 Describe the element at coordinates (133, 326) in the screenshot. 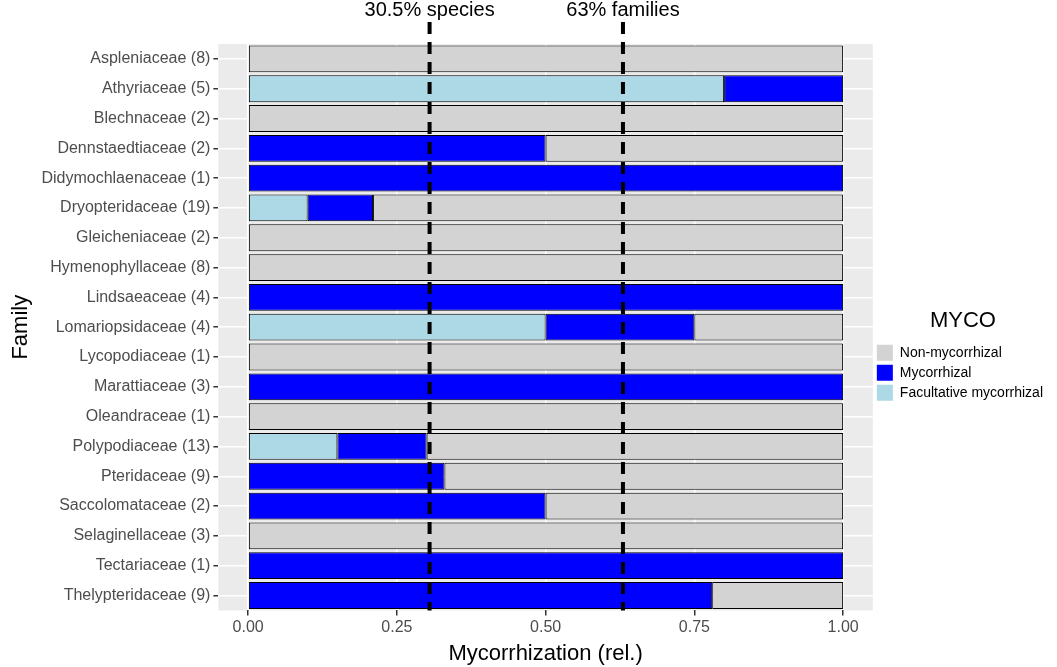

I see `y-tick-label: Lomariopsidaceae (4)` at that location.